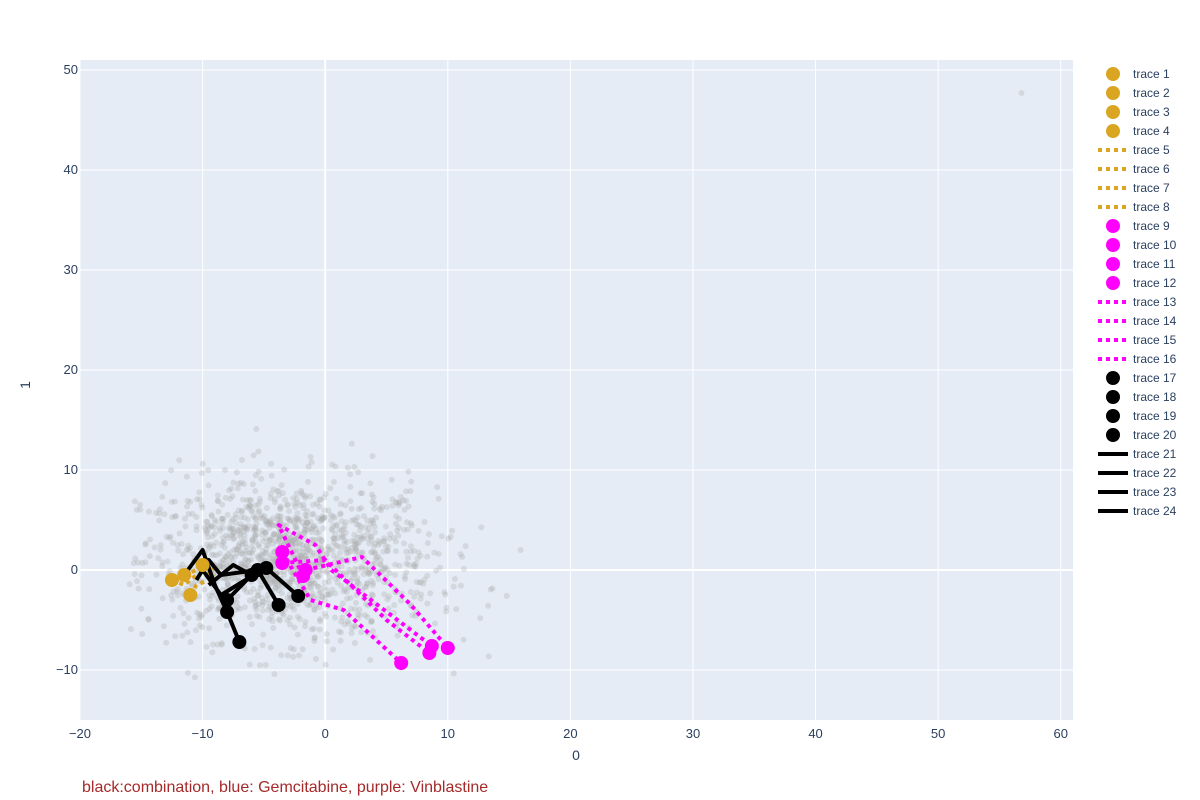 The height and width of the screenshot is (800, 1200). Describe the element at coordinates (1141, 397) in the screenshot. I see `legend-item: trace 18` at that location.